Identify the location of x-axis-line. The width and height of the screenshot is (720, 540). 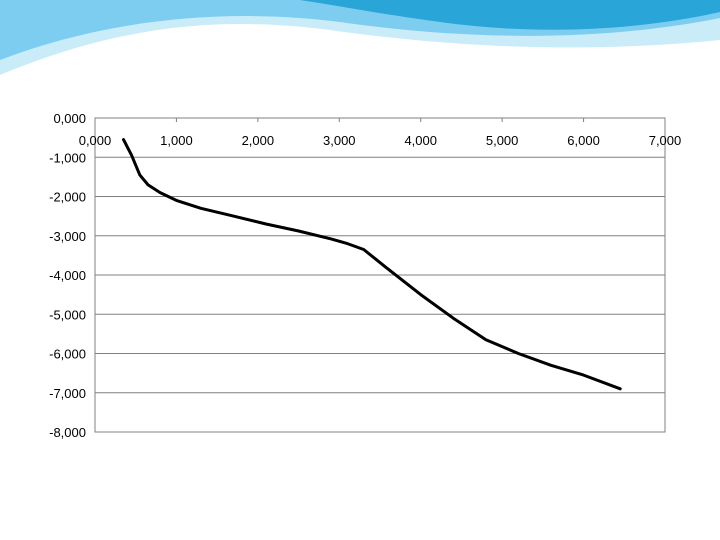
(380, 119).